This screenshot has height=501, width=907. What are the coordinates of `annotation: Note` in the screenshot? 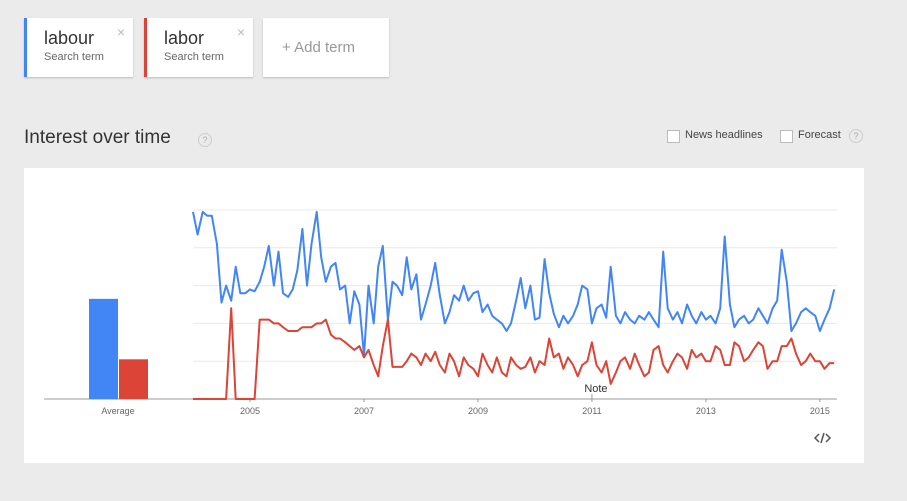 It's located at (595, 389).